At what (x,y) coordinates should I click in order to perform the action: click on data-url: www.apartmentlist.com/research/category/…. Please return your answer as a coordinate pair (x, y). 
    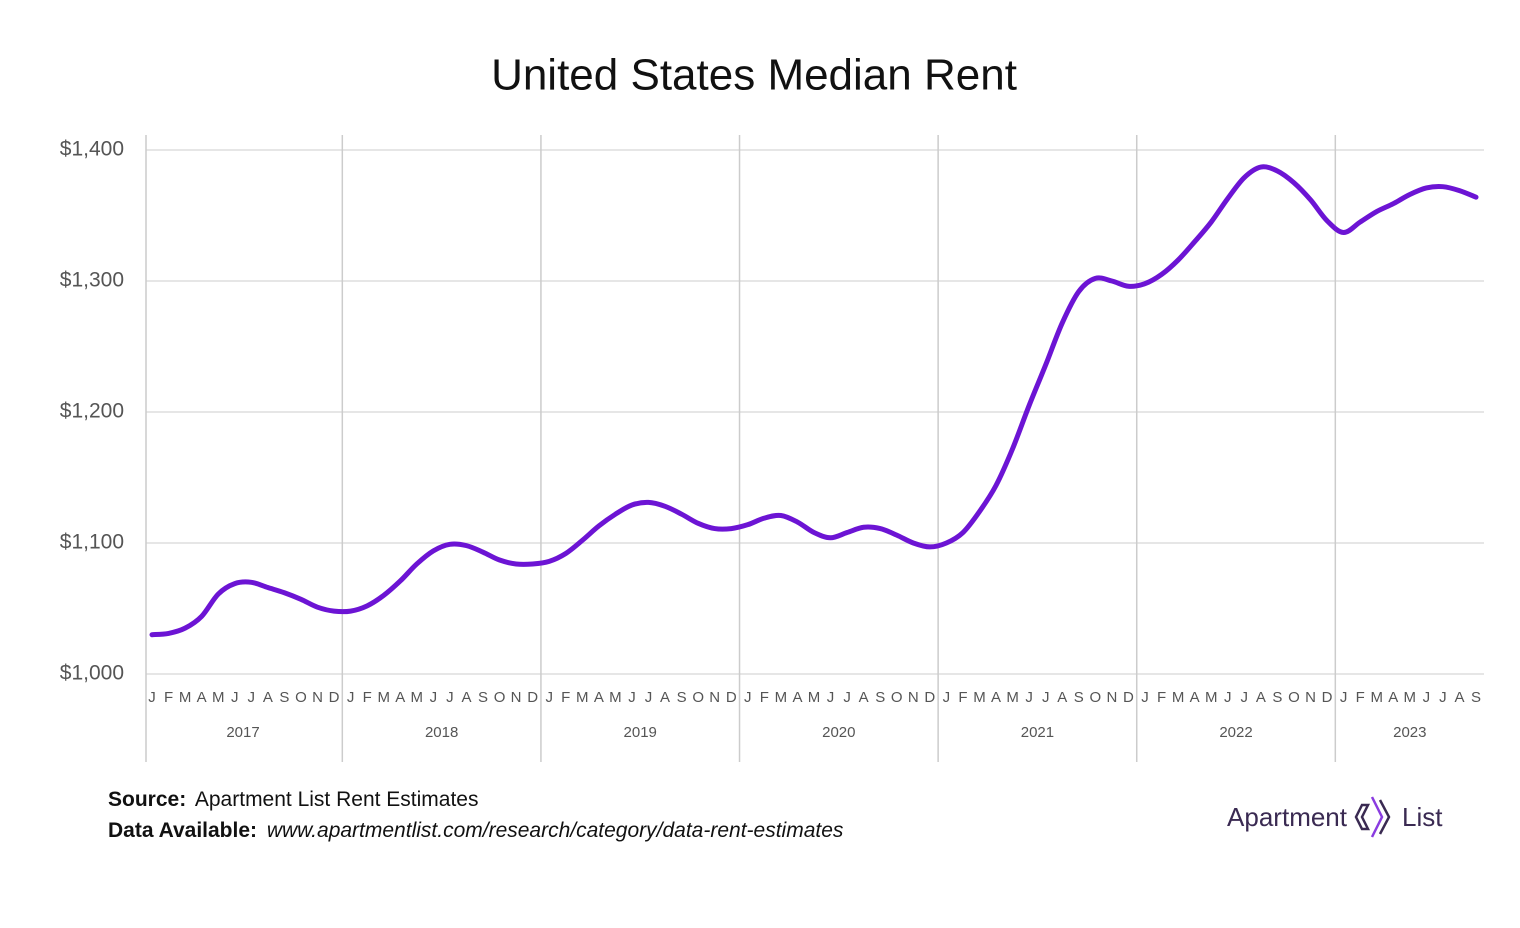
    Looking at the image, I should click on (555, 830).